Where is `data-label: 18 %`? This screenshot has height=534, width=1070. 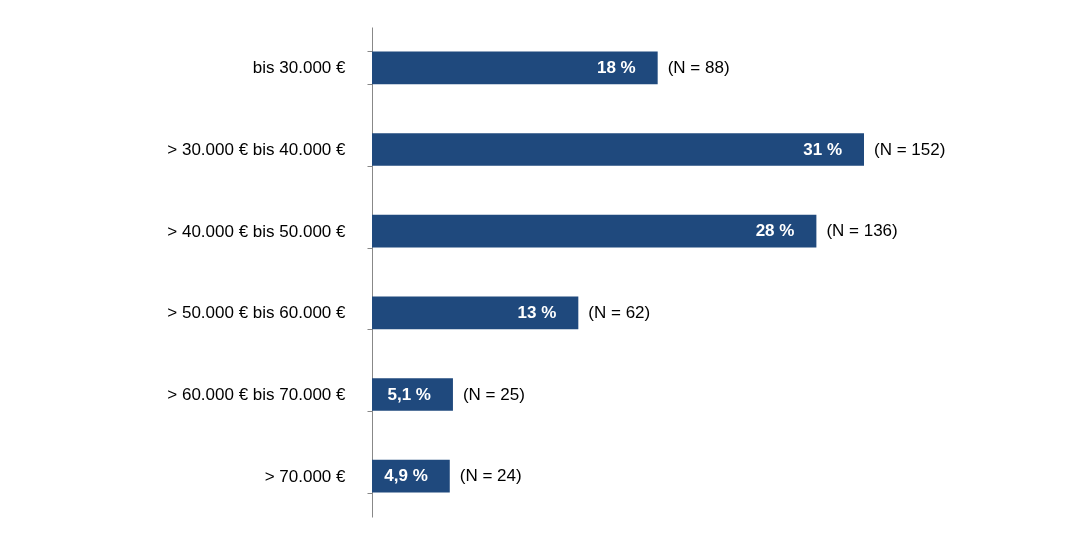
data-label: 18 % is located at coordinates (616, 67).